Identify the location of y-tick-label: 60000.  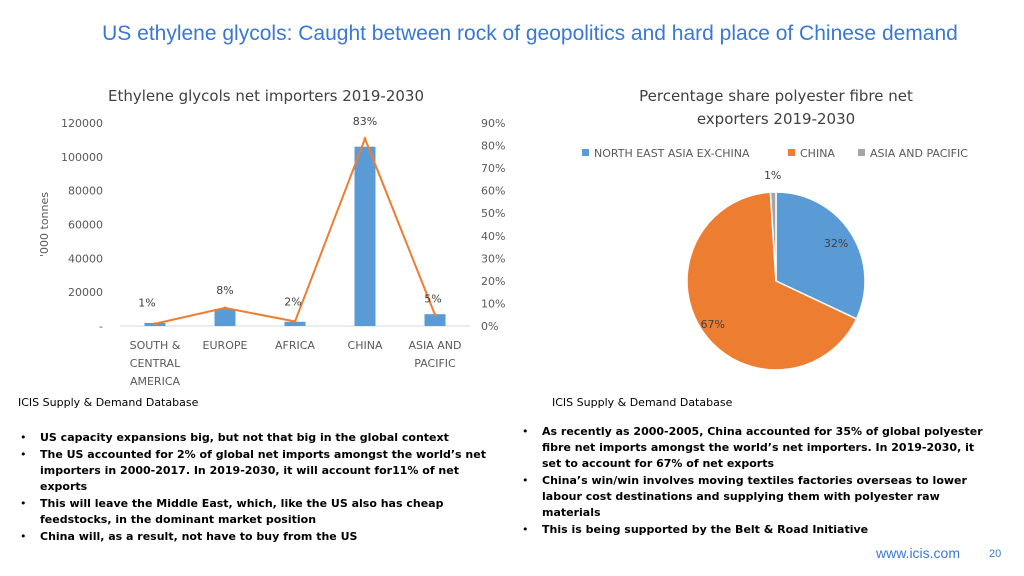
(85, 225).